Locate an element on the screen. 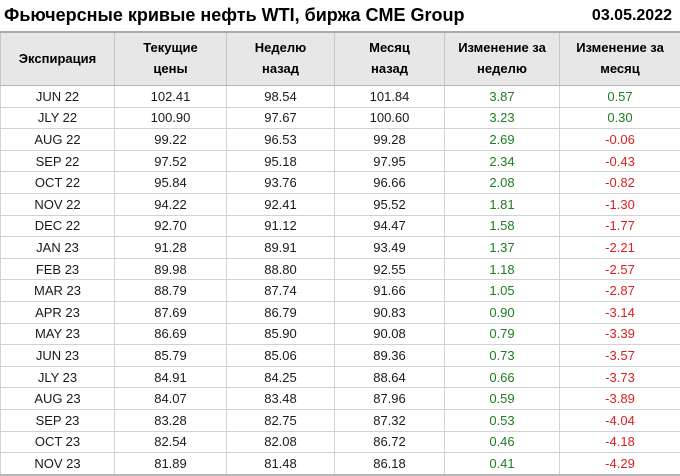 The width and height of the screenshot is (680, 476). value-cell: 0.41 is located at coordinates (502, 464).